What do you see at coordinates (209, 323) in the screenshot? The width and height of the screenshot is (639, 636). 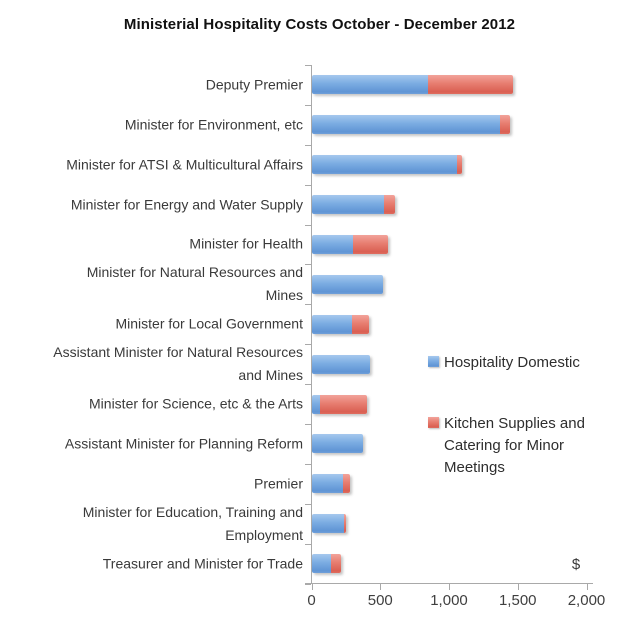 I see `category-label: Minister for Local Government` at bounding box center [209, 323].